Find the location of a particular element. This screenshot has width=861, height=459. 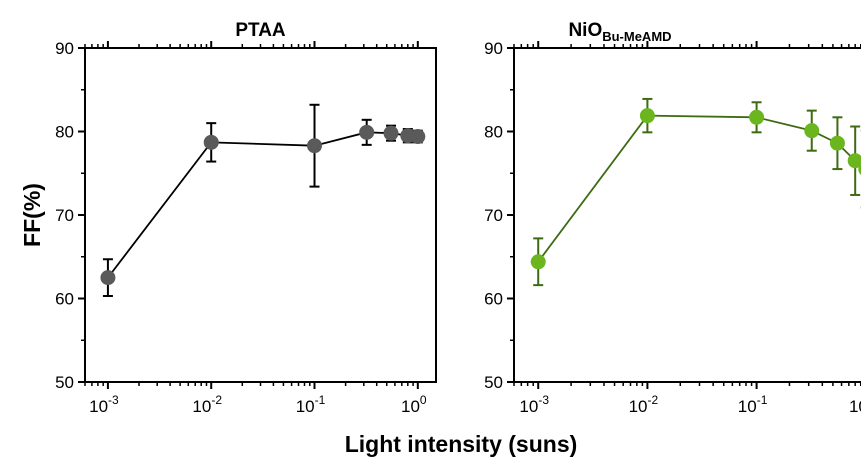

x-axis-title: Light intensity (suns) is located at coordinates (461, 444).